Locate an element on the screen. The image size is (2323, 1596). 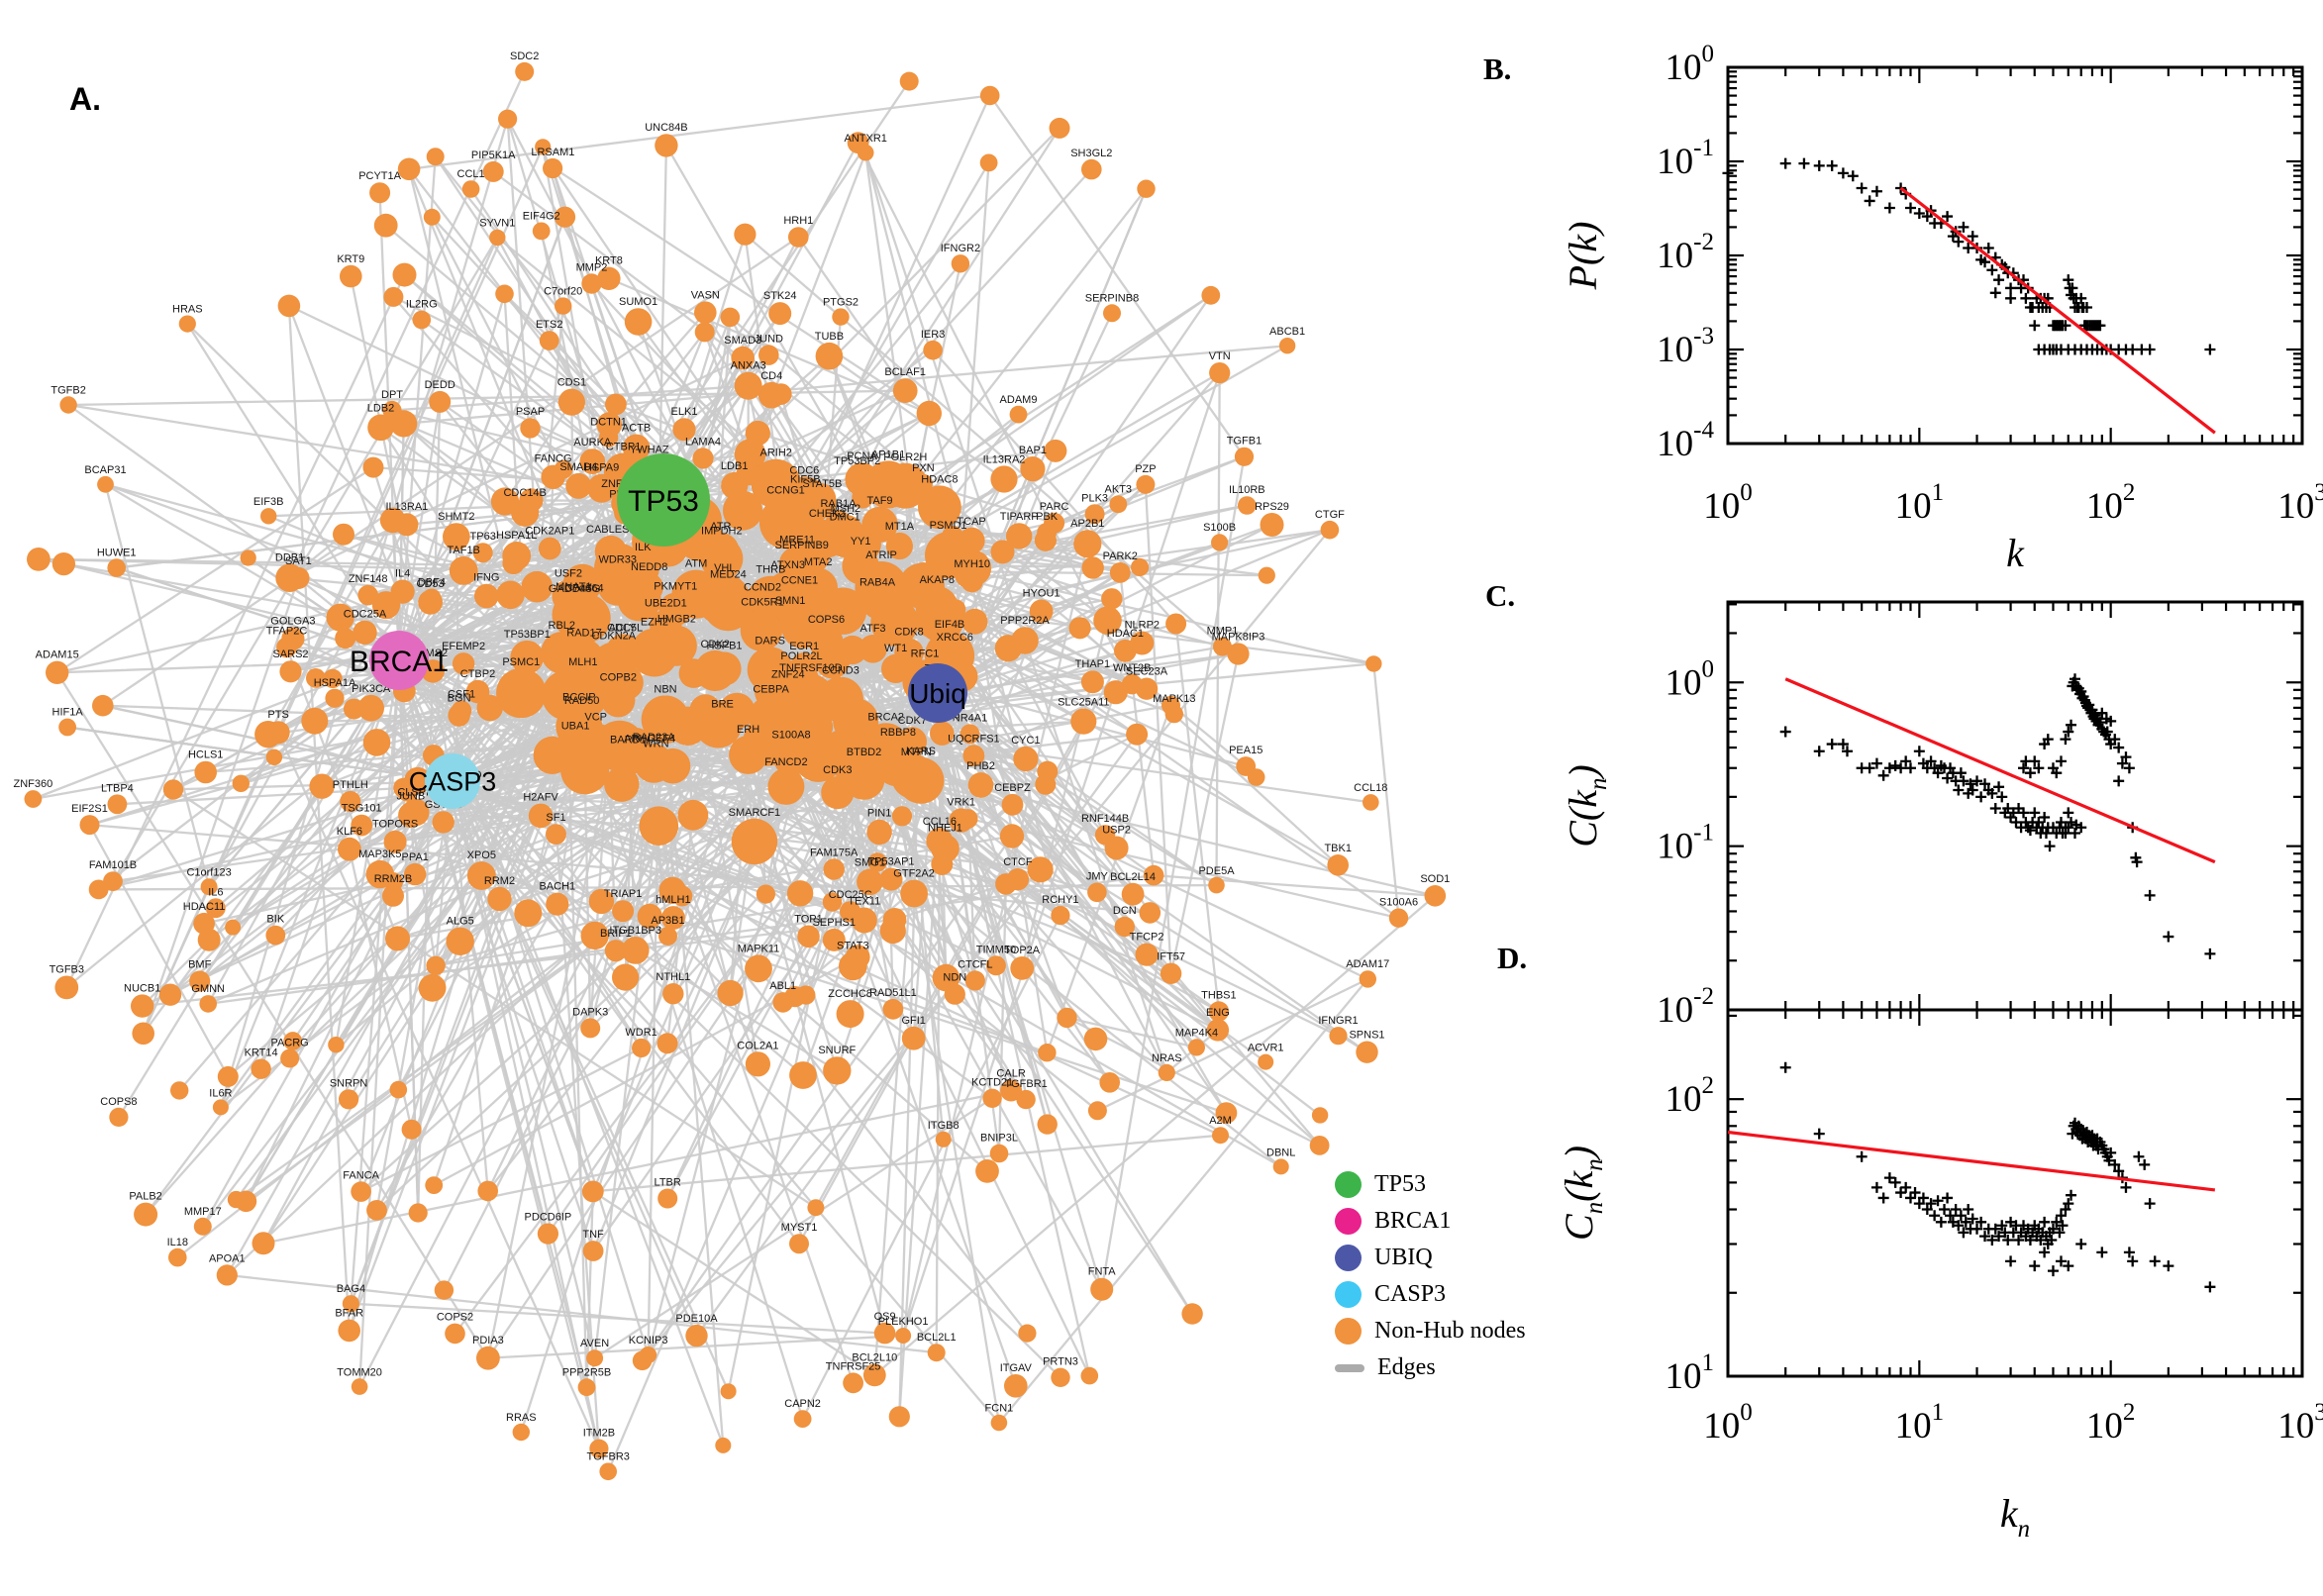
network-node-label: CDC14B is located at coordinates (525, 493).